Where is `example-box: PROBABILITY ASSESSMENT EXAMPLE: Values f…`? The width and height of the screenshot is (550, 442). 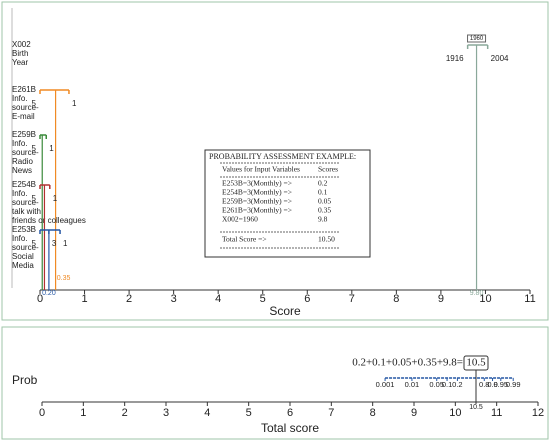
example-box: PROBABILITY ASSESSMENT EXAMPLE: Values f… is located at coordinates (287, 203).